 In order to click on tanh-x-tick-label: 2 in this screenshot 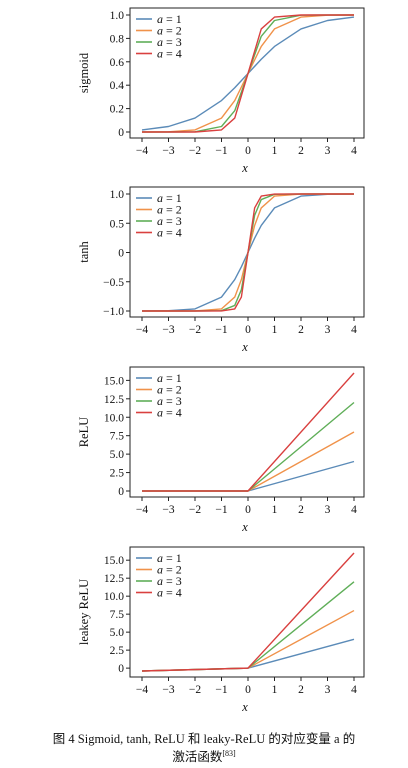, I will do `click(301, 330)`.